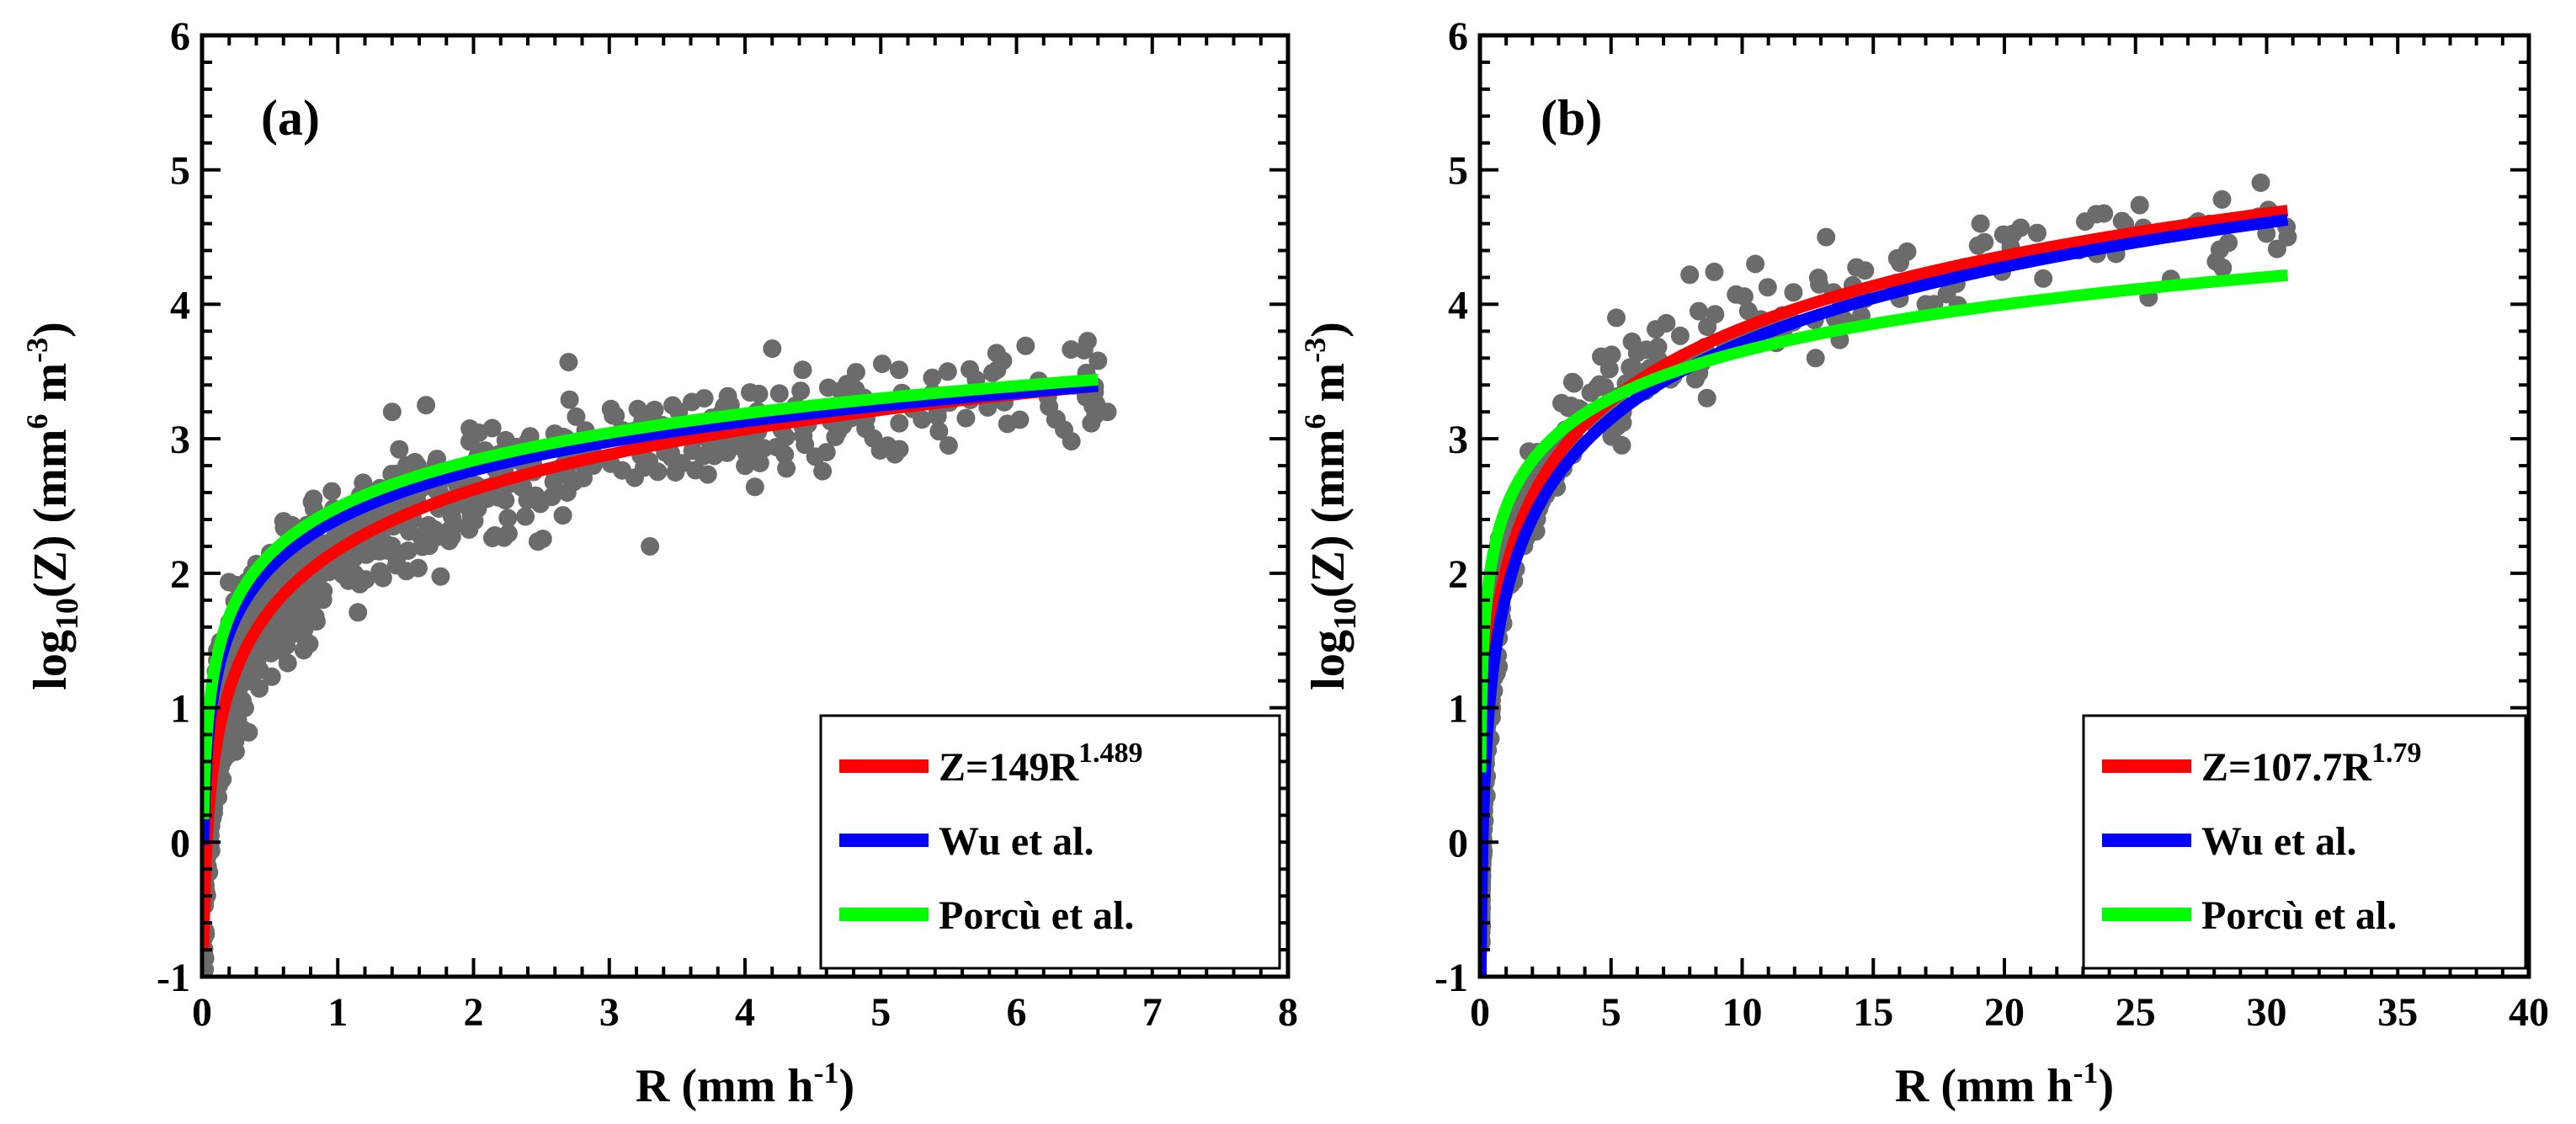  Describe the element at coordinates (1036, 915) in the screenshot. I see `chart-panel-a-legend-label-green: Porcù et al.` at that location.